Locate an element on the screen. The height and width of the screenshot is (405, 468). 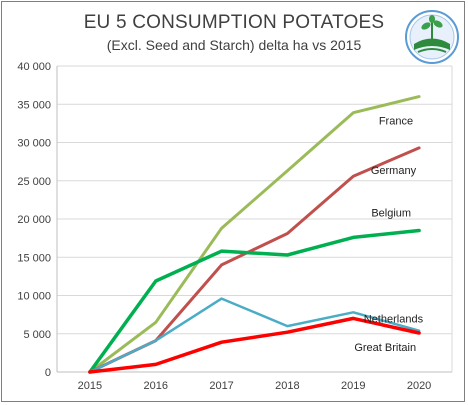
series-label-france: France is located at coordinates (396, 122).